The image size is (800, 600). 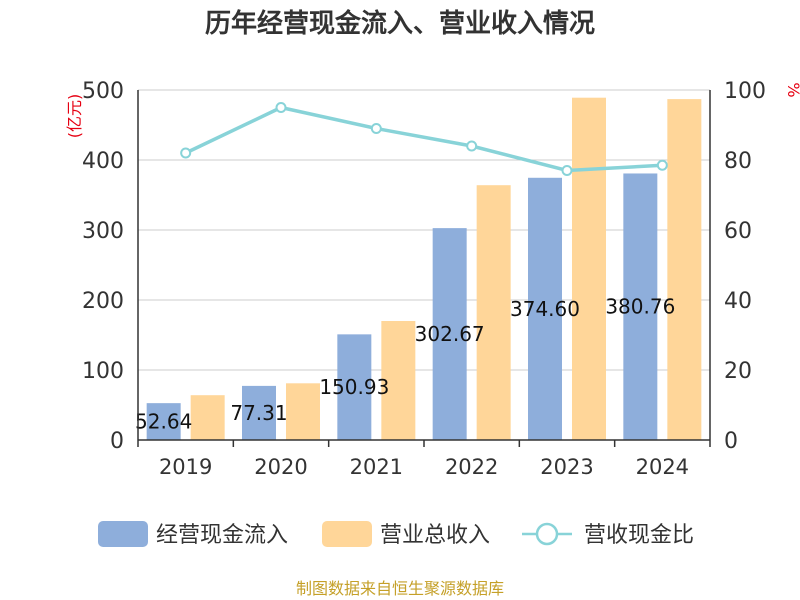 What do you see at coordinates (117, 441) in the screenshot?
I see `y-left-tick-label: 0` at bounding box center [117, 441].